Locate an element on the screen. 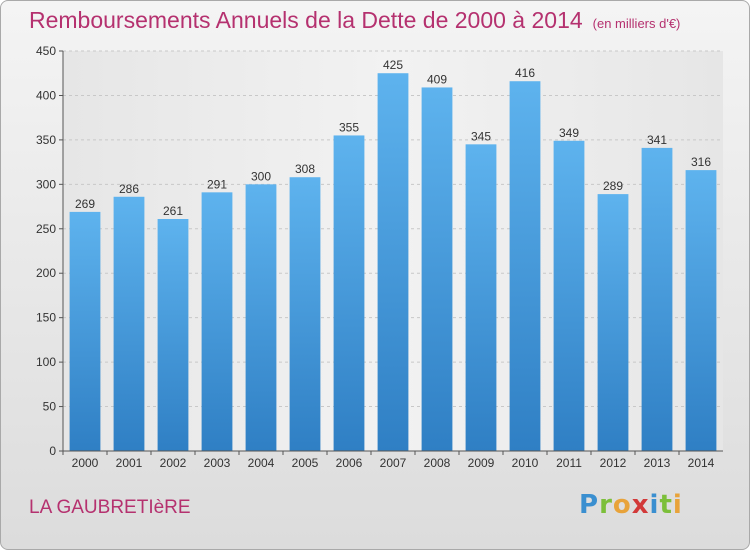 This screenshot has height=550, width=750. bar-value-label: 286 is located at coordinates (129, 189).